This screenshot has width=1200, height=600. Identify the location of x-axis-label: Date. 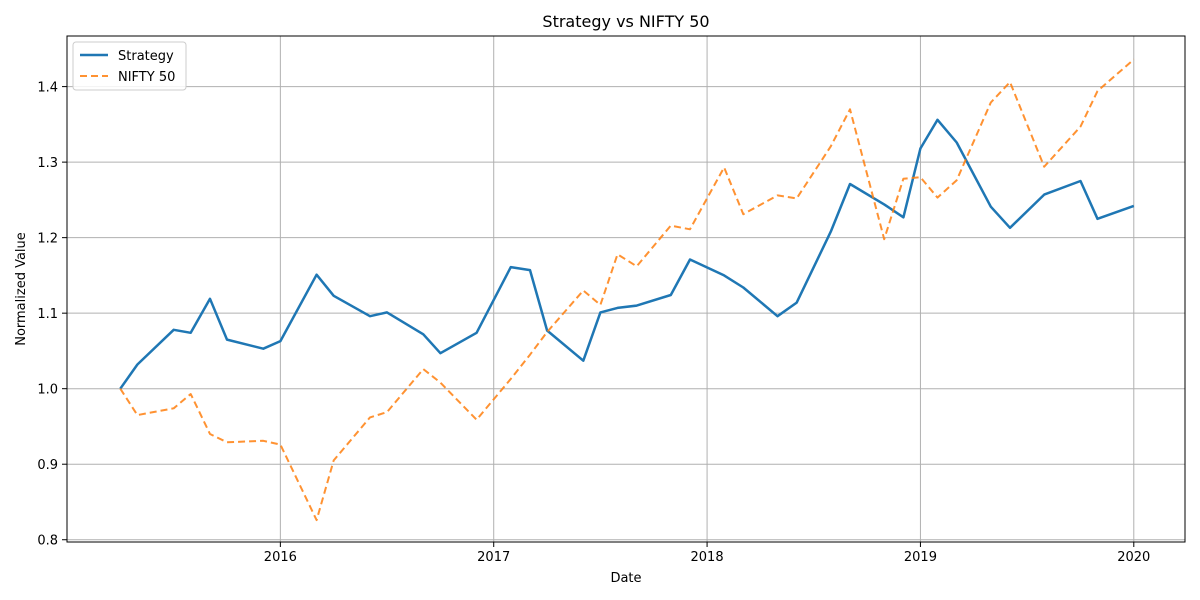
(625, 578).